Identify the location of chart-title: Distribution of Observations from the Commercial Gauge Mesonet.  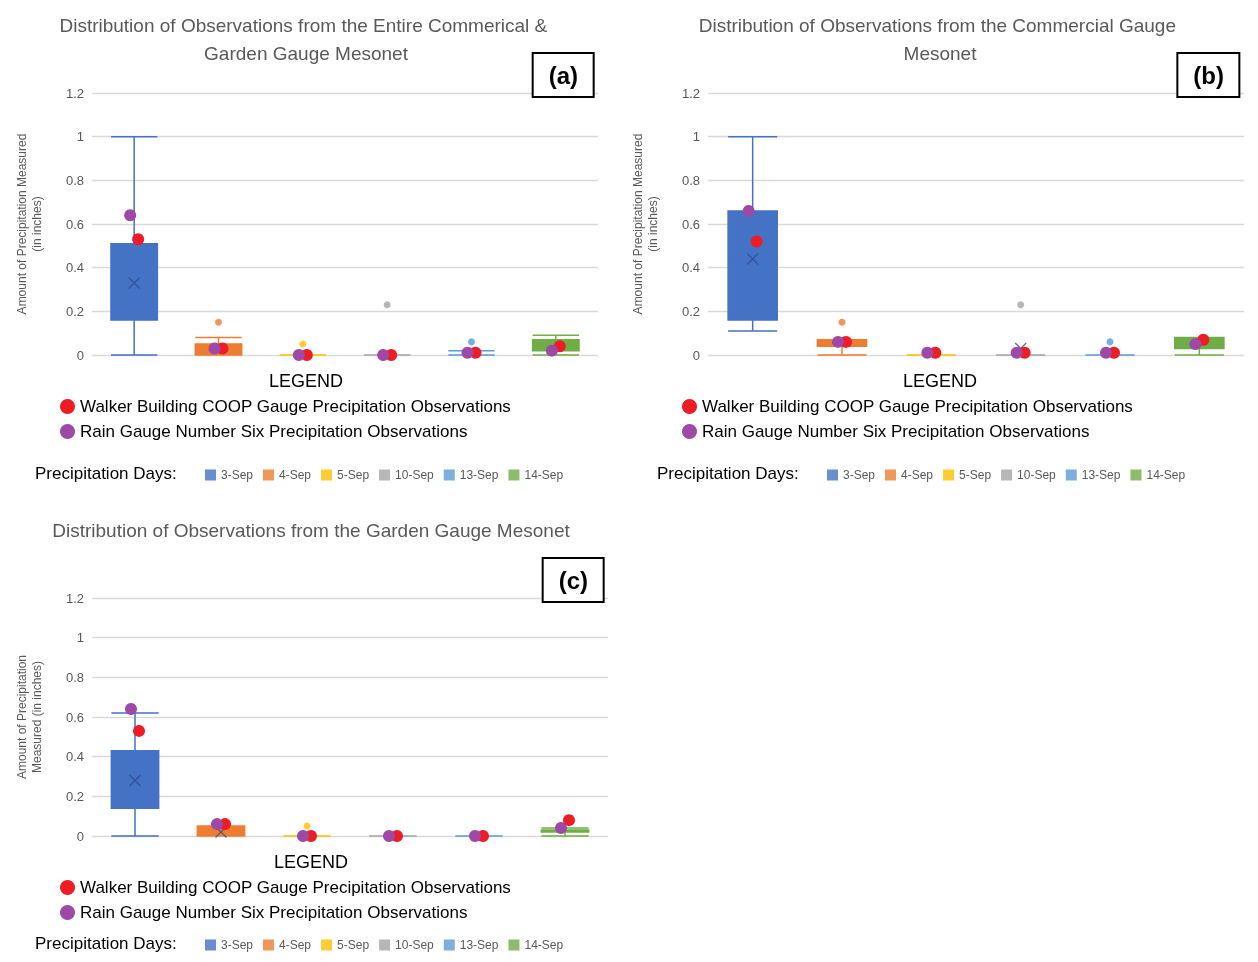
(940, 39).